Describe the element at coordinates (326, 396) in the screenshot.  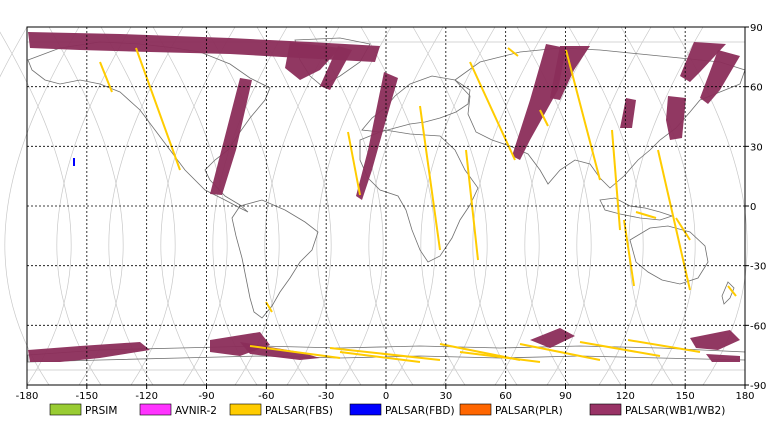
I see `x-tick-label: -30` at that location.